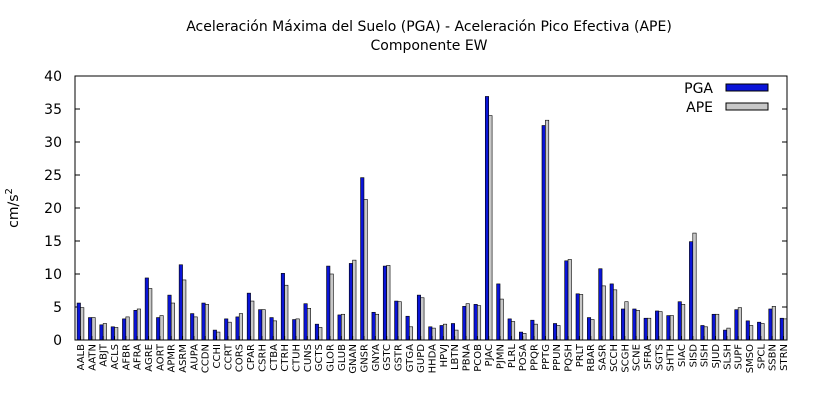 Image resolution: width=820 pixels, height=400 pixels. Describe the element at coordinates (623, 324) in the screenshot. I see `bar-pga-scgh` at that location.